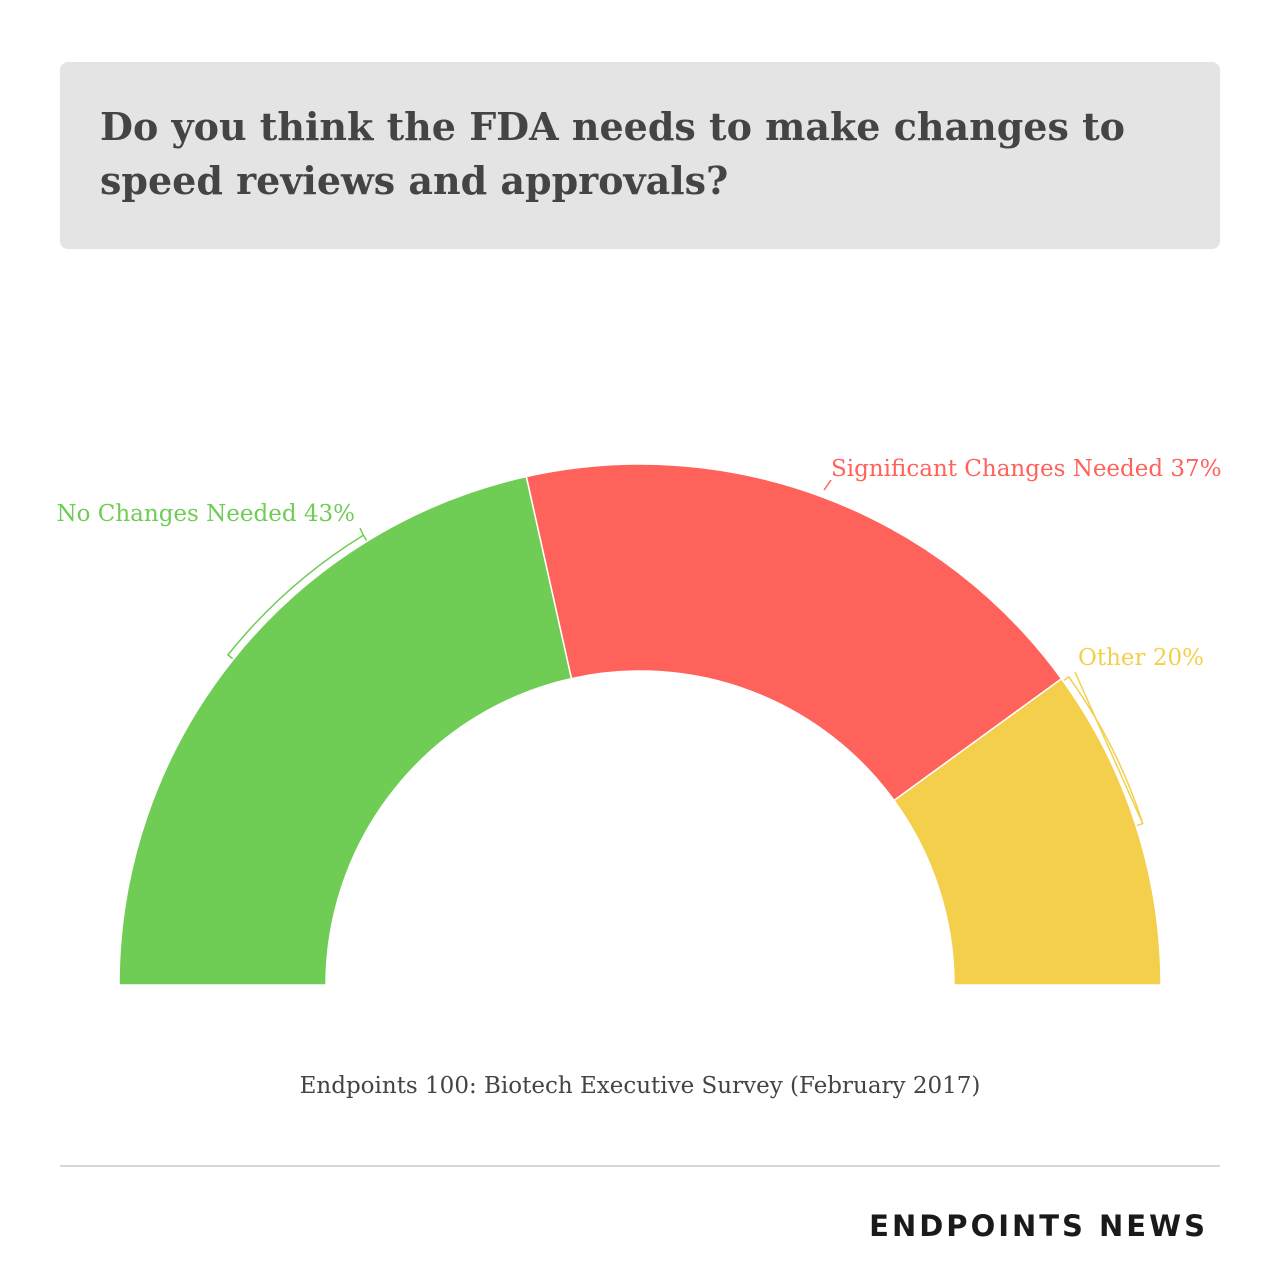 The width and height of the screenshot is (1280, 1284). Describe the element at coordinates (997, 469) in the screenshot. I see `category-label: Significant Changes Needed` at that location.